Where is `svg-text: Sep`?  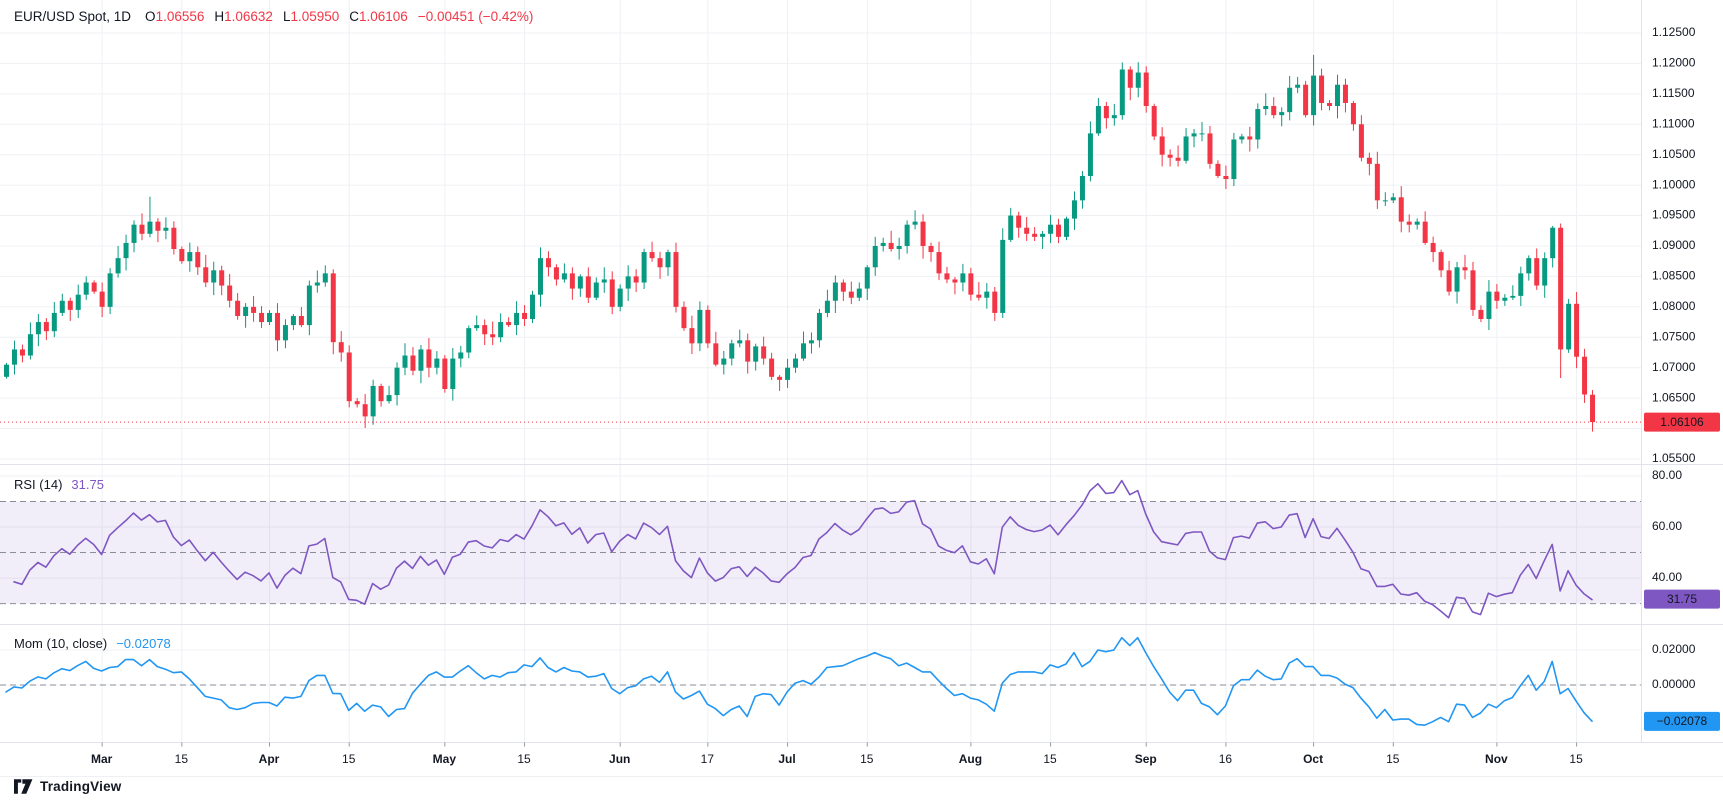 svg-text: Sep is located at coordinates (1146, 759).